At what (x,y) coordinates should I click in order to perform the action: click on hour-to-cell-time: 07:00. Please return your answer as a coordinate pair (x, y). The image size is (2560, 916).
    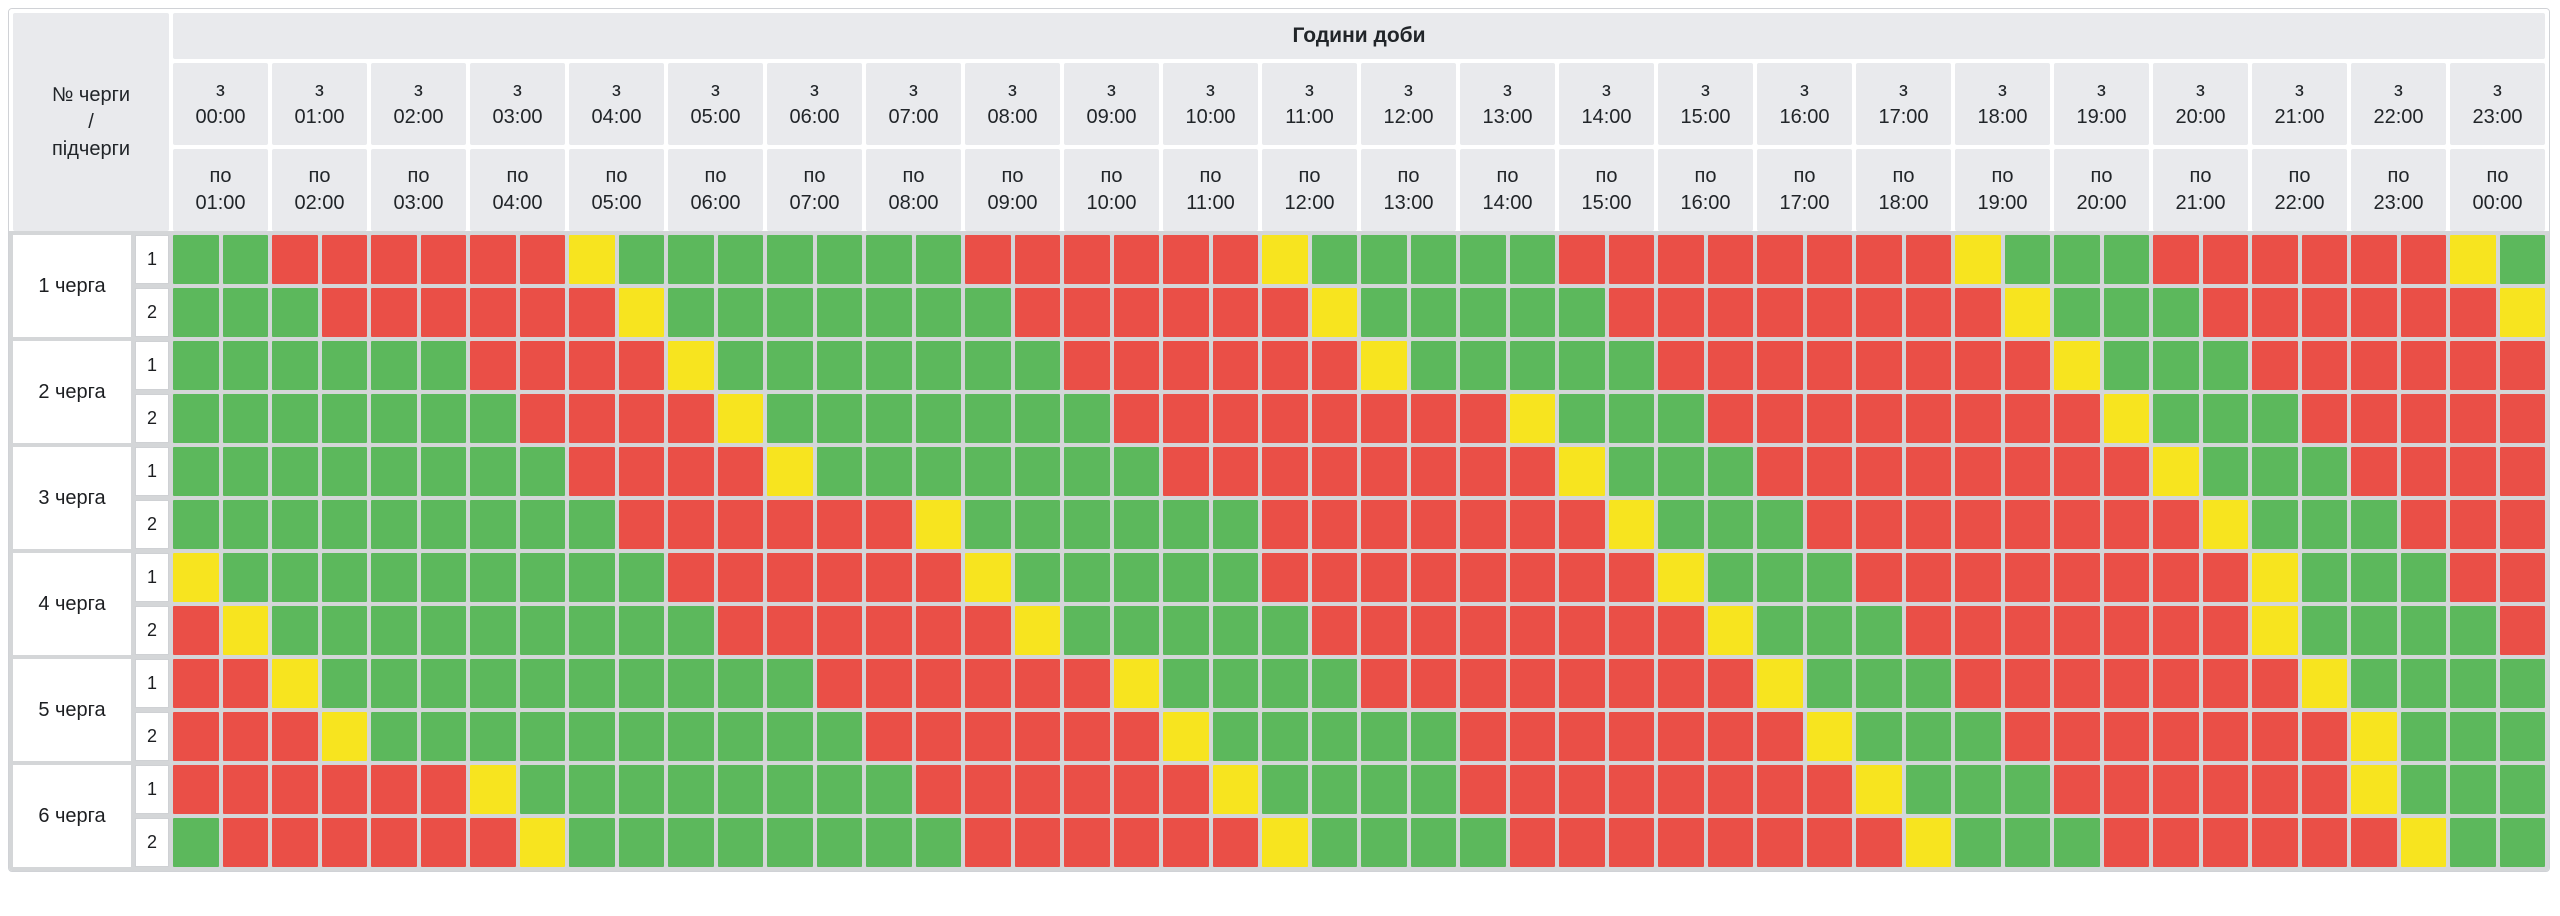
    Looking at the image, I should click on (814, 203).